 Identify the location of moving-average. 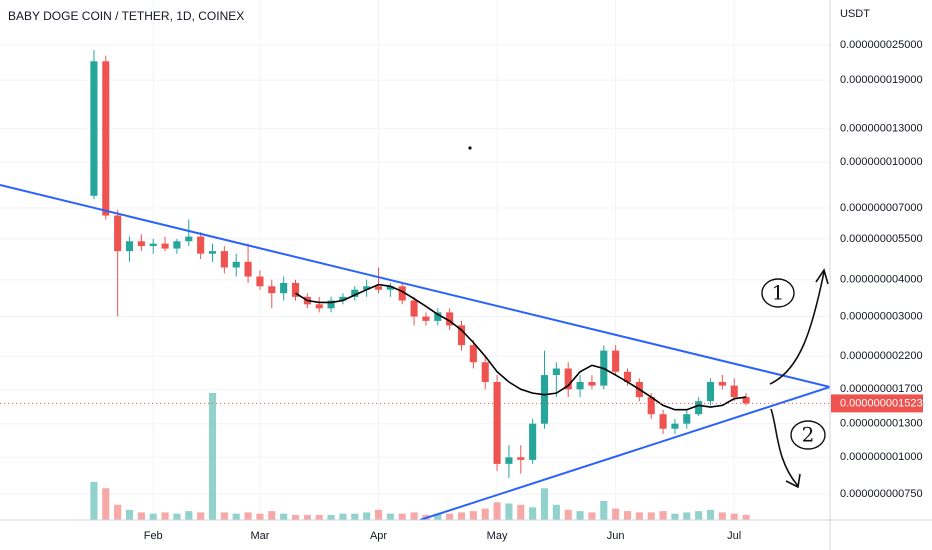
(521, 347).